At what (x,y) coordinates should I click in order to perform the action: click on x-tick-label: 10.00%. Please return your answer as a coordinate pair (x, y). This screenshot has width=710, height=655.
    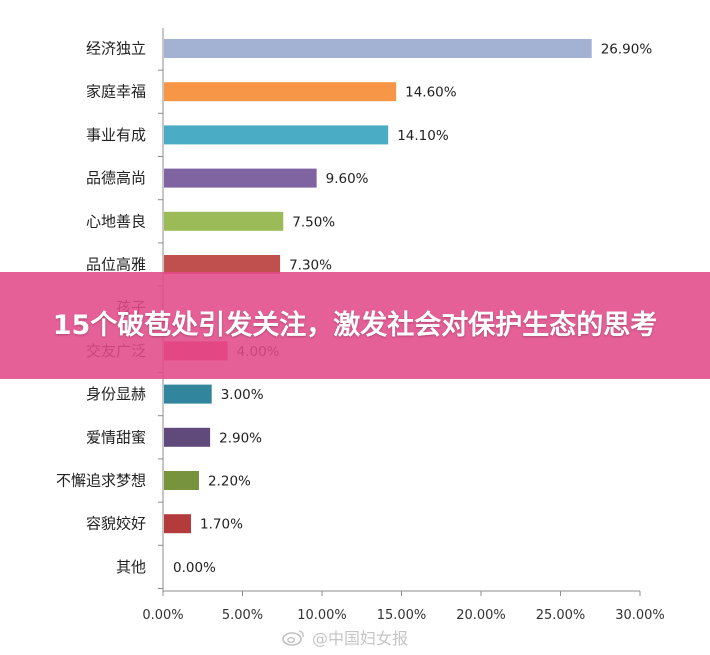
    Looking at the image, I should click on (322, 615).